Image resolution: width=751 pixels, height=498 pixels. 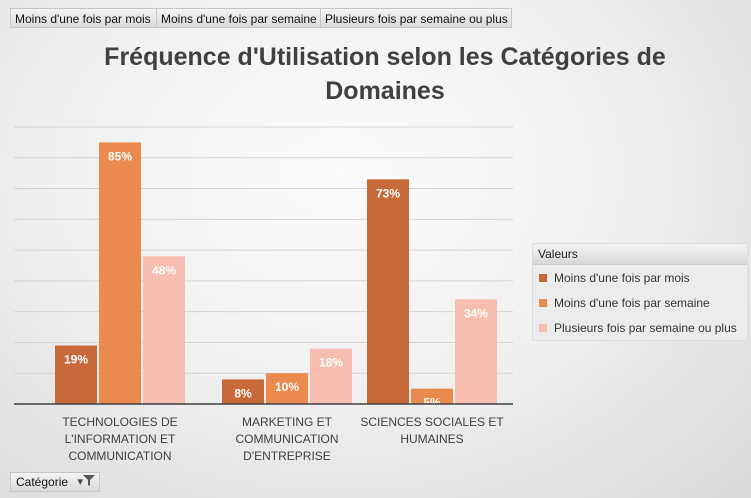 What do you see at coordinates (640, 254) in the screenshot?
I see `legend-header: Valeurs` at bounding box center [640, 254].